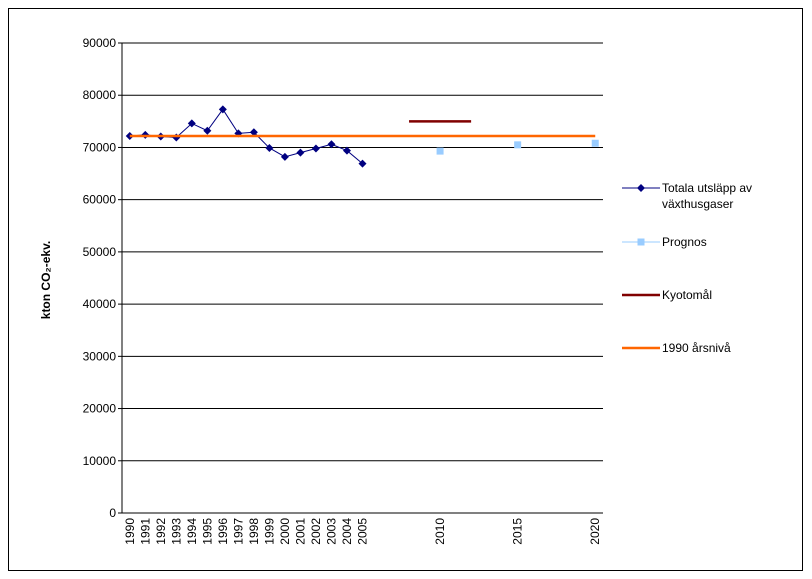 The height and width of the screenshot is (579, 812). I want to click on x-tick-label: 1991, so click(145, 531).